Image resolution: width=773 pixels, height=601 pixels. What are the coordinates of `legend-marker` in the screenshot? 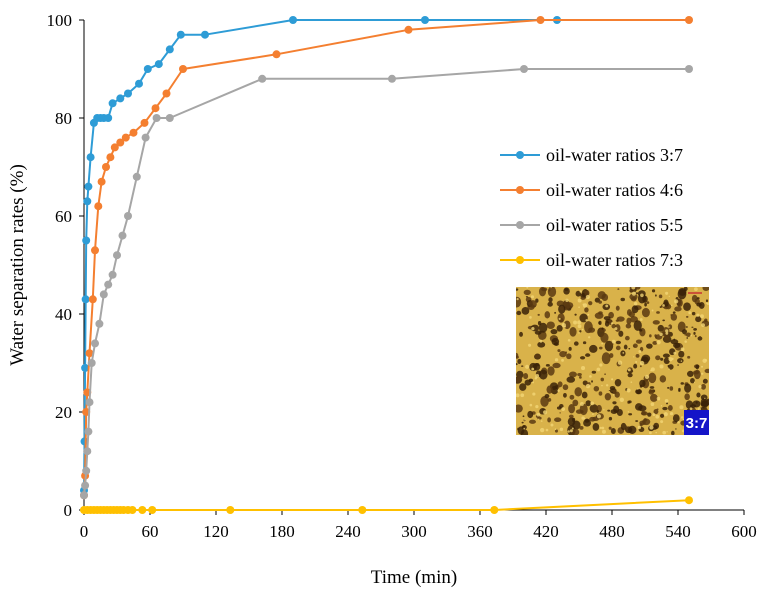 It's located at (520, 190).